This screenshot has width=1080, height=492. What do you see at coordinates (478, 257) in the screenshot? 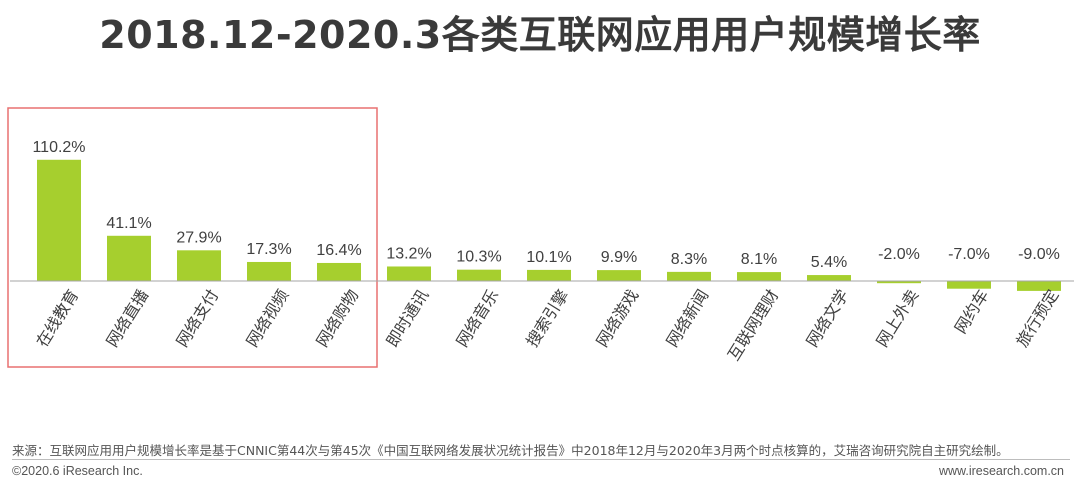
I see `data-label-6: 10.3%` at bounding box center [478, 257].